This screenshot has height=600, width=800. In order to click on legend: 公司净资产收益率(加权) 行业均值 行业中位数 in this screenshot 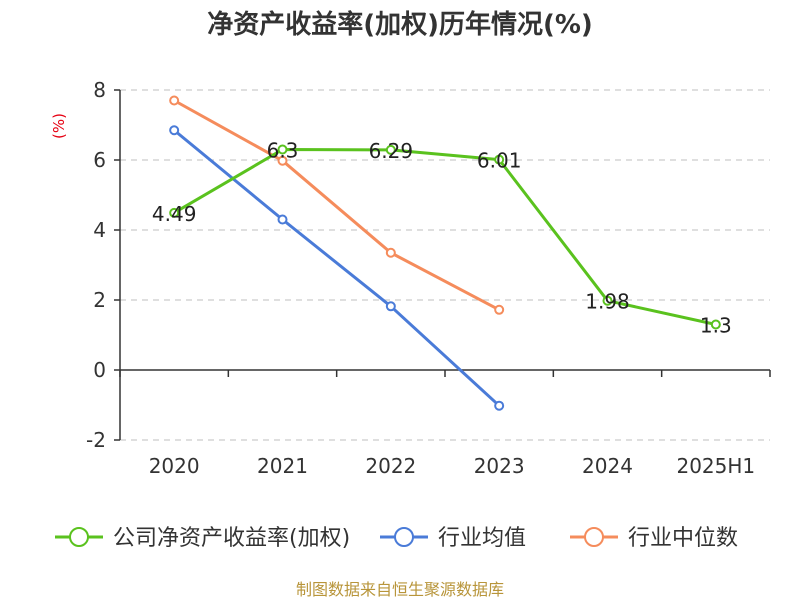, I will do `click(396, 538)`.